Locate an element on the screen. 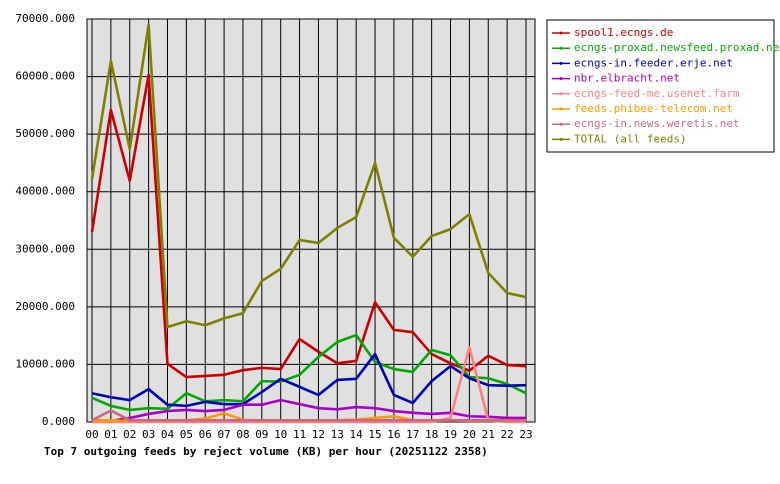  x-tick-label: 19 is located at coordinates (450, 434).